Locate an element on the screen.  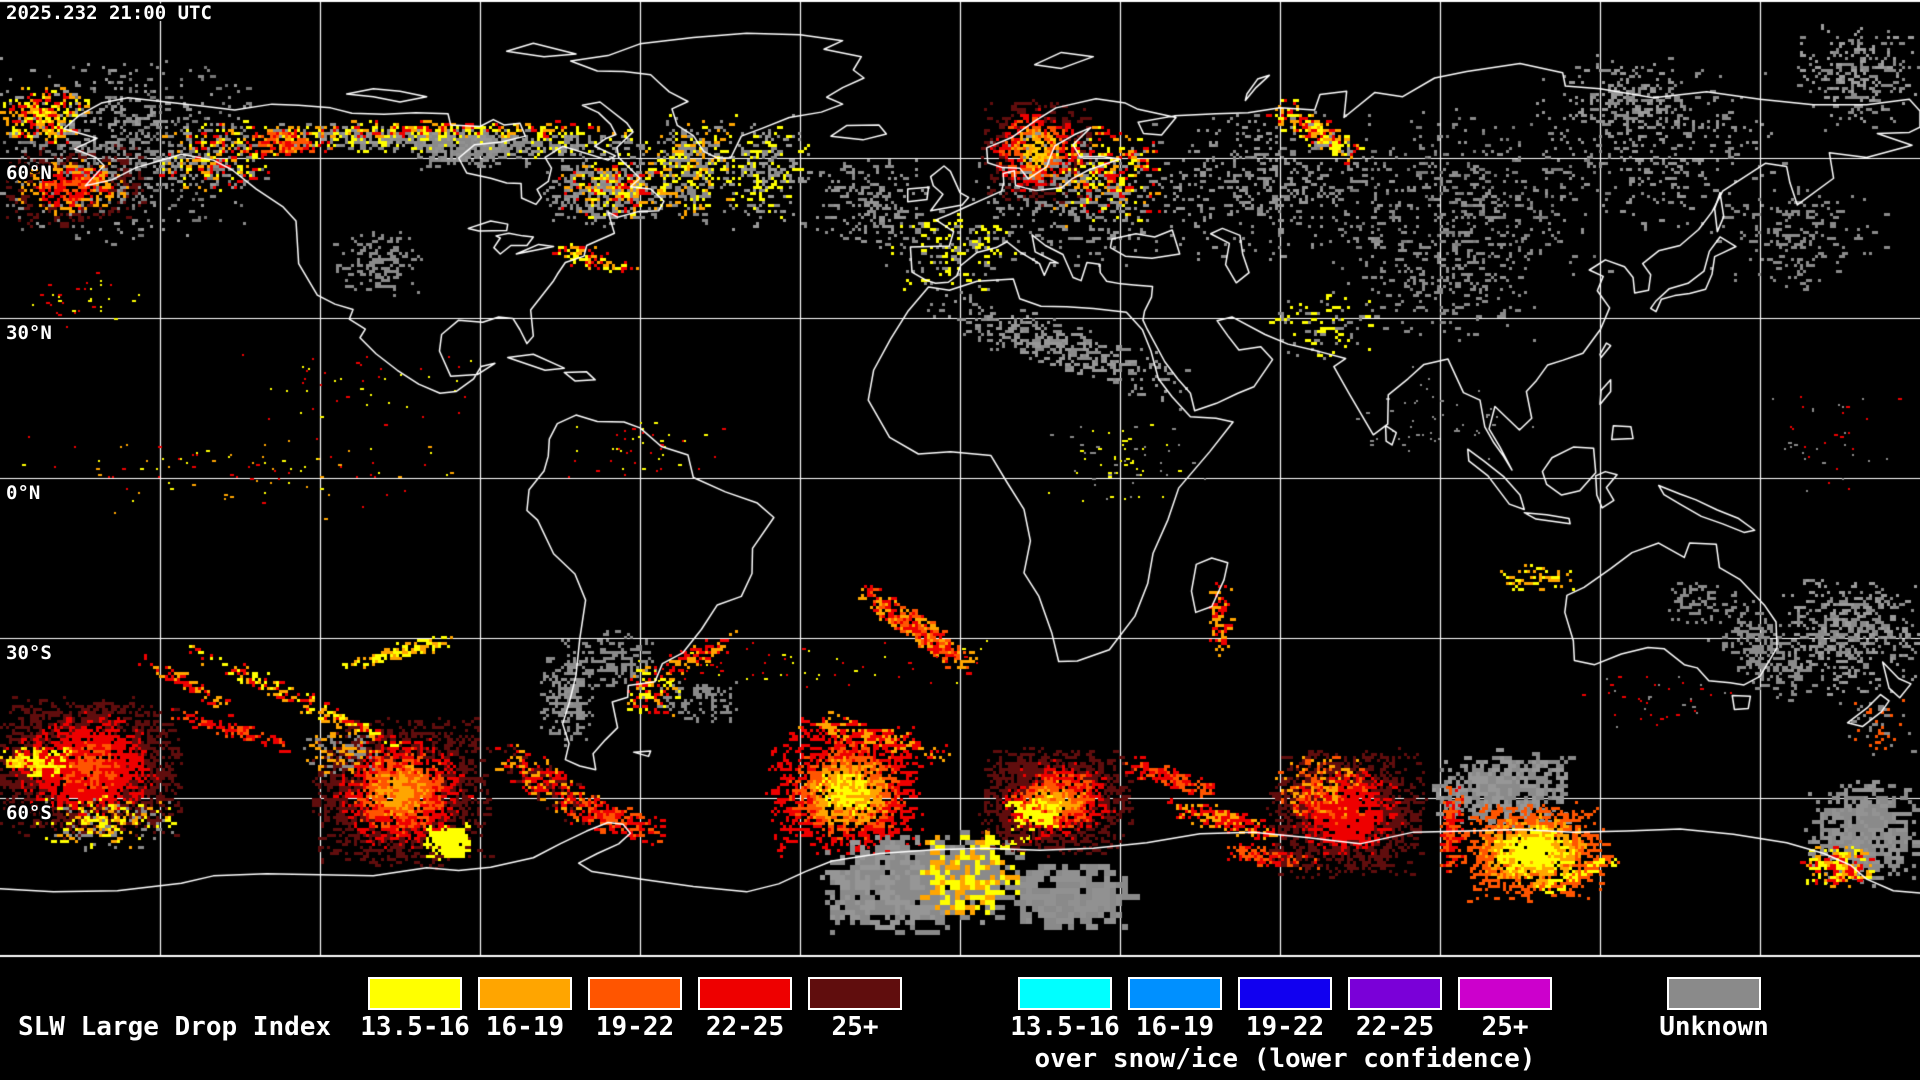
legend-snow-label-1: 16-19 is located at coordinates (1175, 1027).